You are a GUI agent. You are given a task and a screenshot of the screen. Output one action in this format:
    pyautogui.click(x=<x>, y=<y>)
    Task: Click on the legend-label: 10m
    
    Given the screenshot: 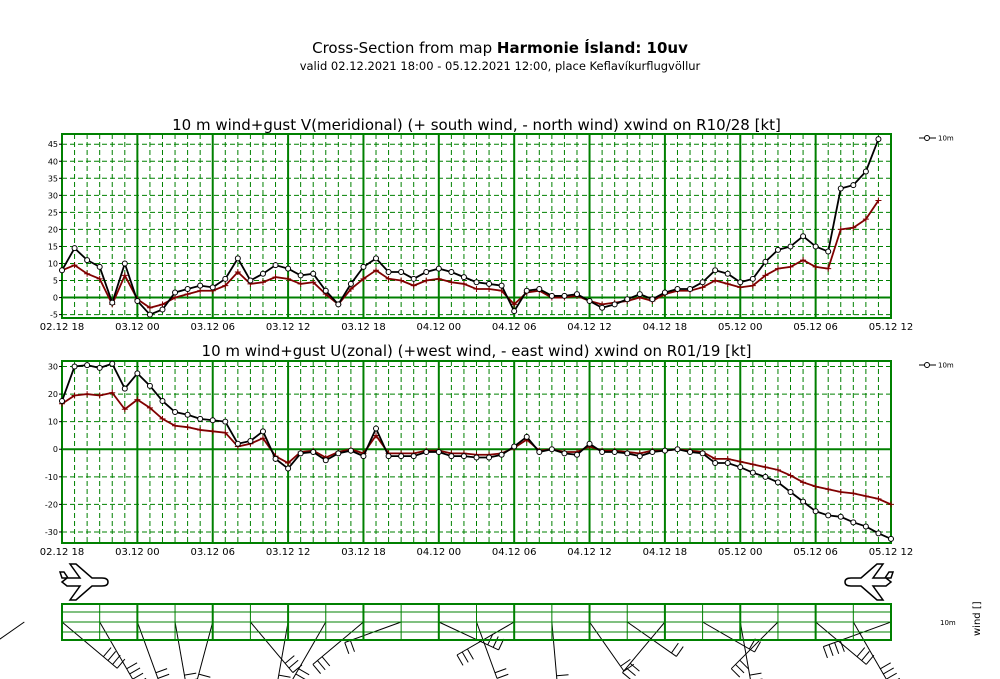 What is the action you would take?
    pyautogui.click(x=946, y=366)
    